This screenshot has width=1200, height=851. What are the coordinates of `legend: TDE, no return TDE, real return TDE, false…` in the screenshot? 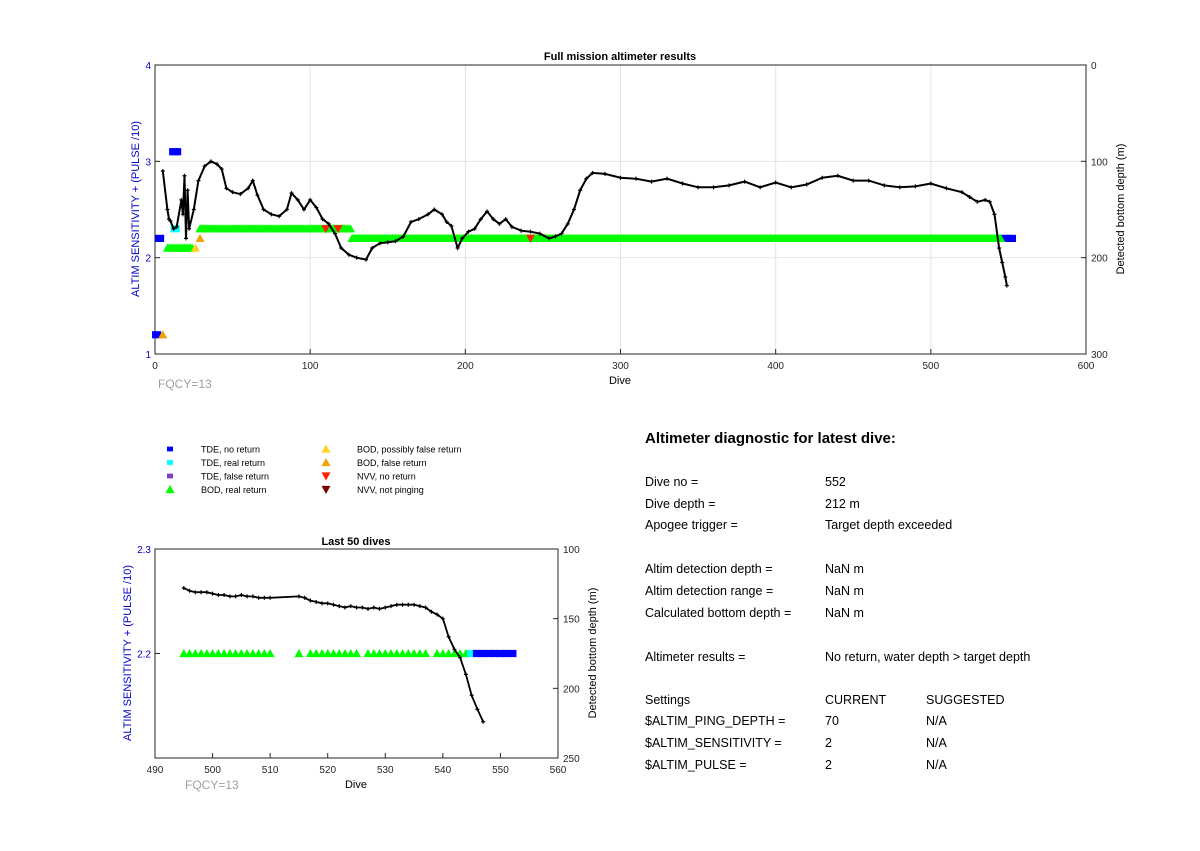 It's located at (313, 469).